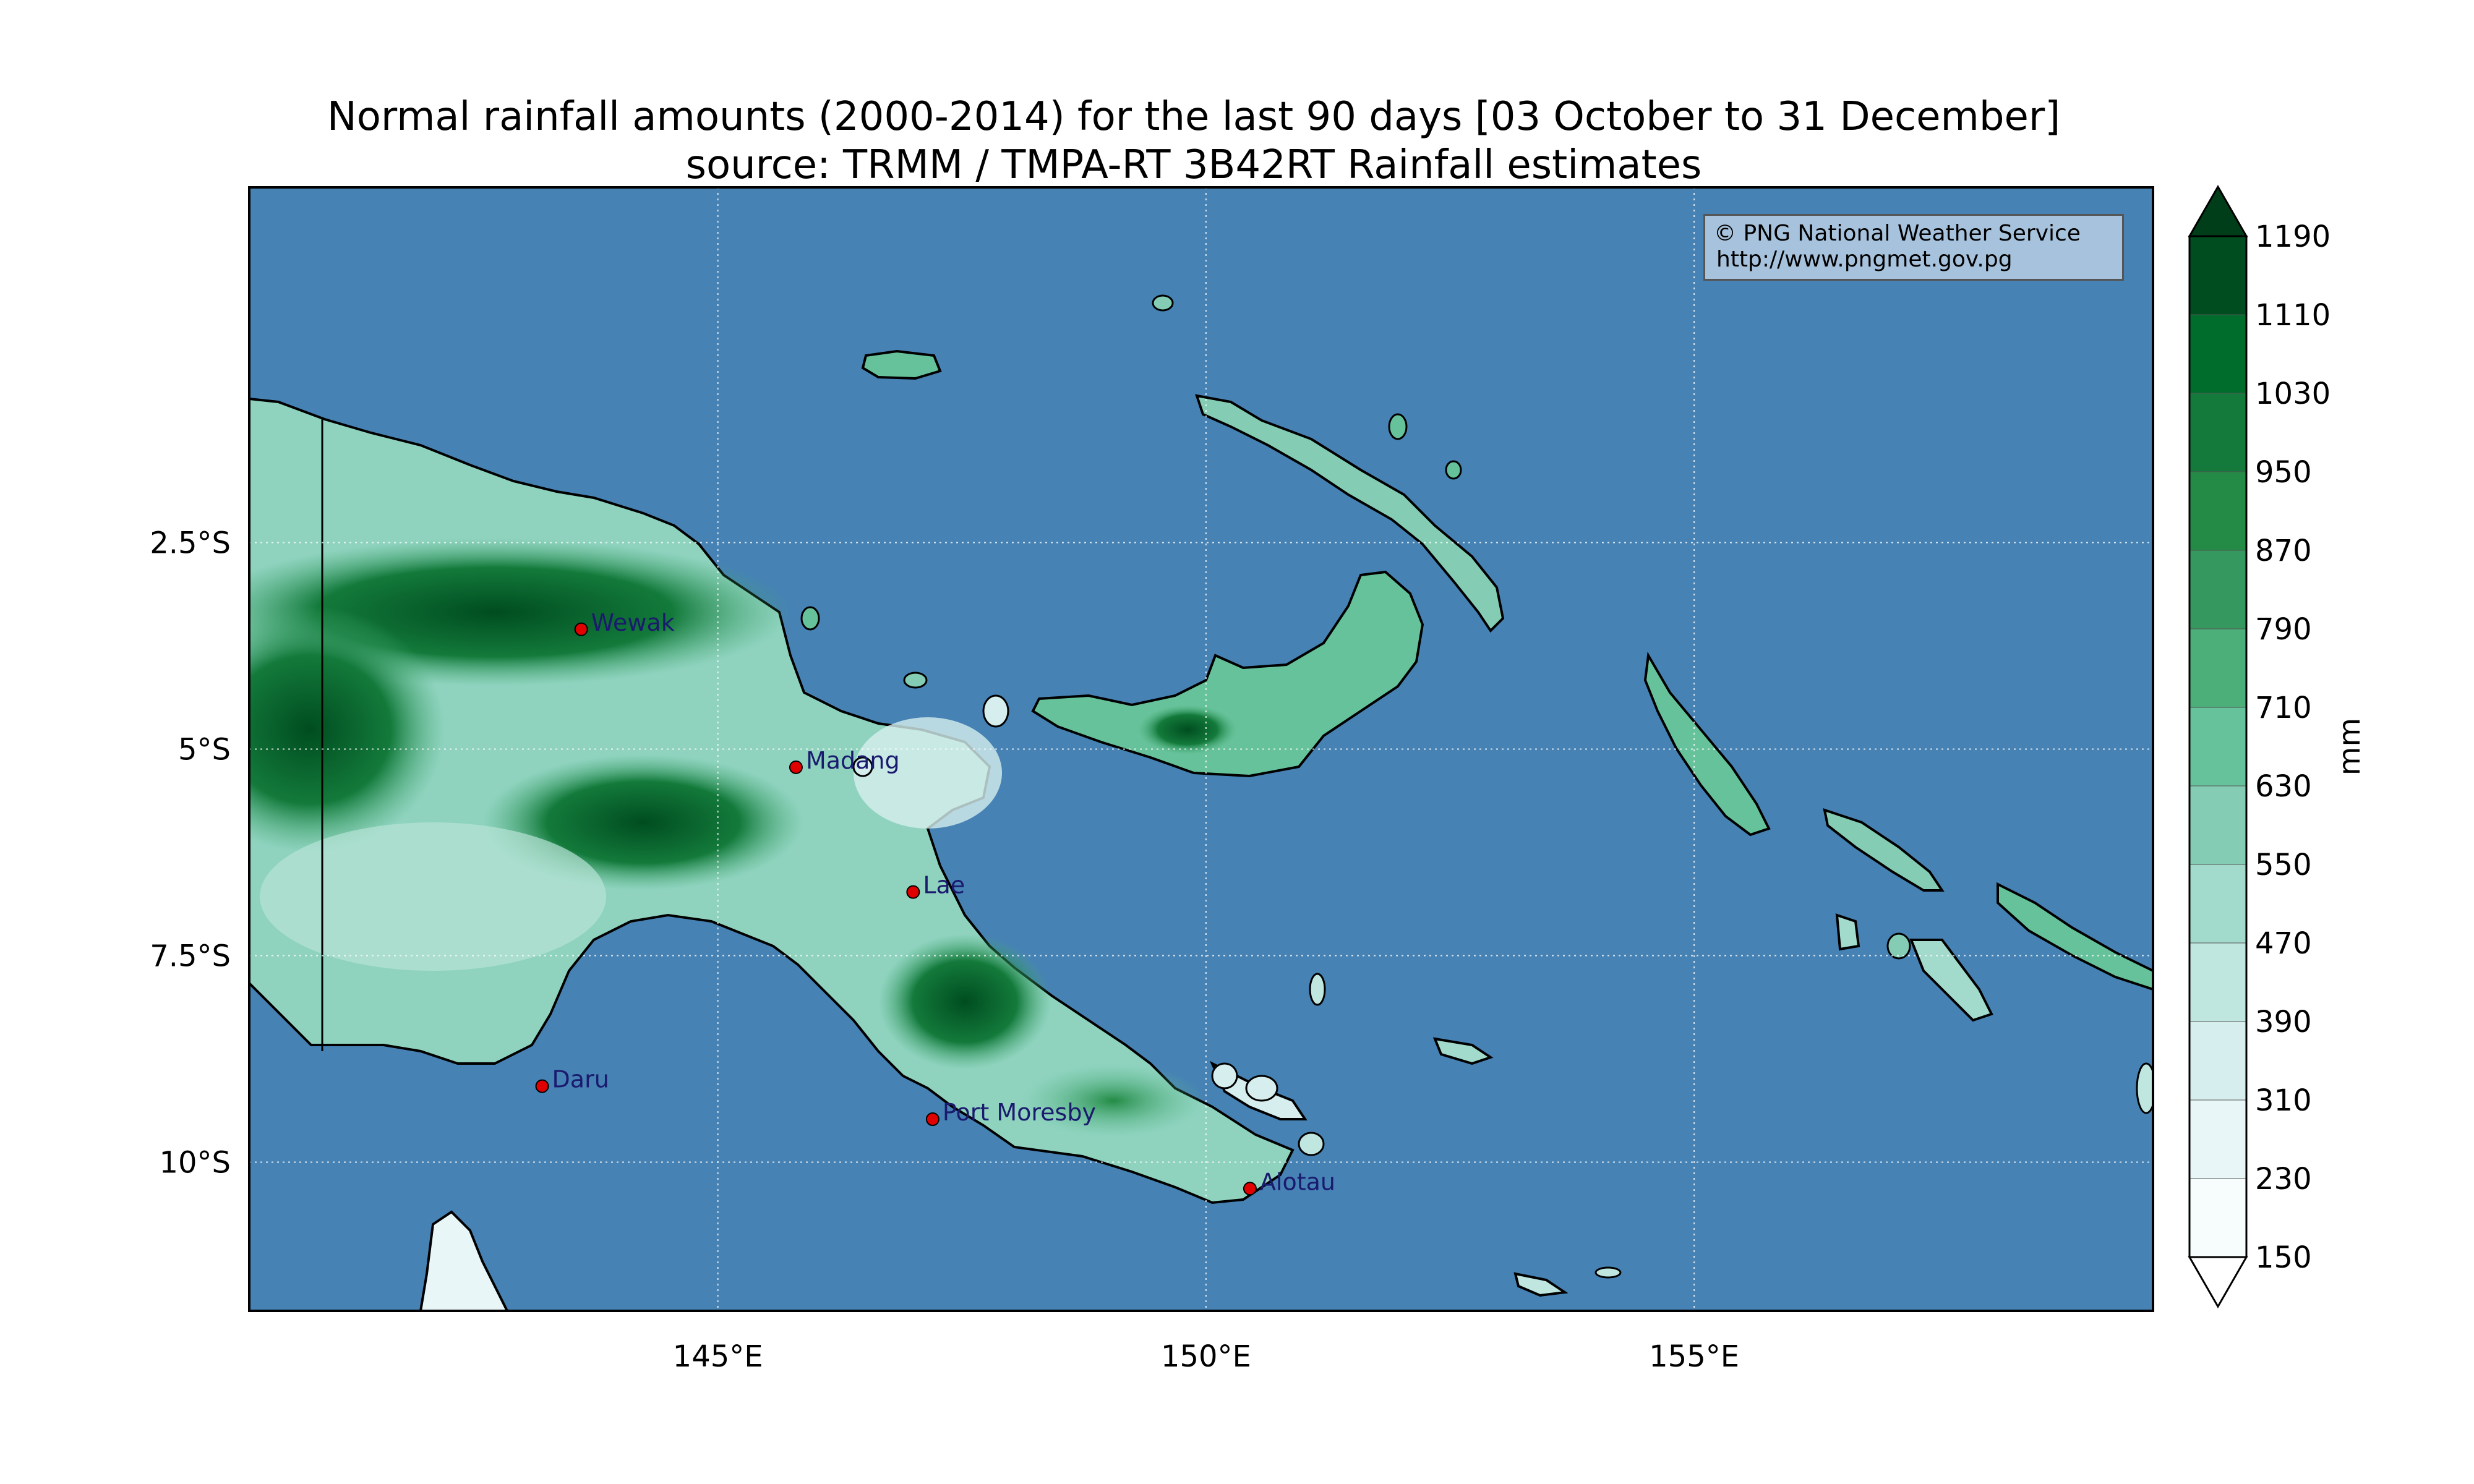  Describe the element at coordinates (190, 956) in the screenshot. I see `y-tick-label: 7.5°S` at that location.